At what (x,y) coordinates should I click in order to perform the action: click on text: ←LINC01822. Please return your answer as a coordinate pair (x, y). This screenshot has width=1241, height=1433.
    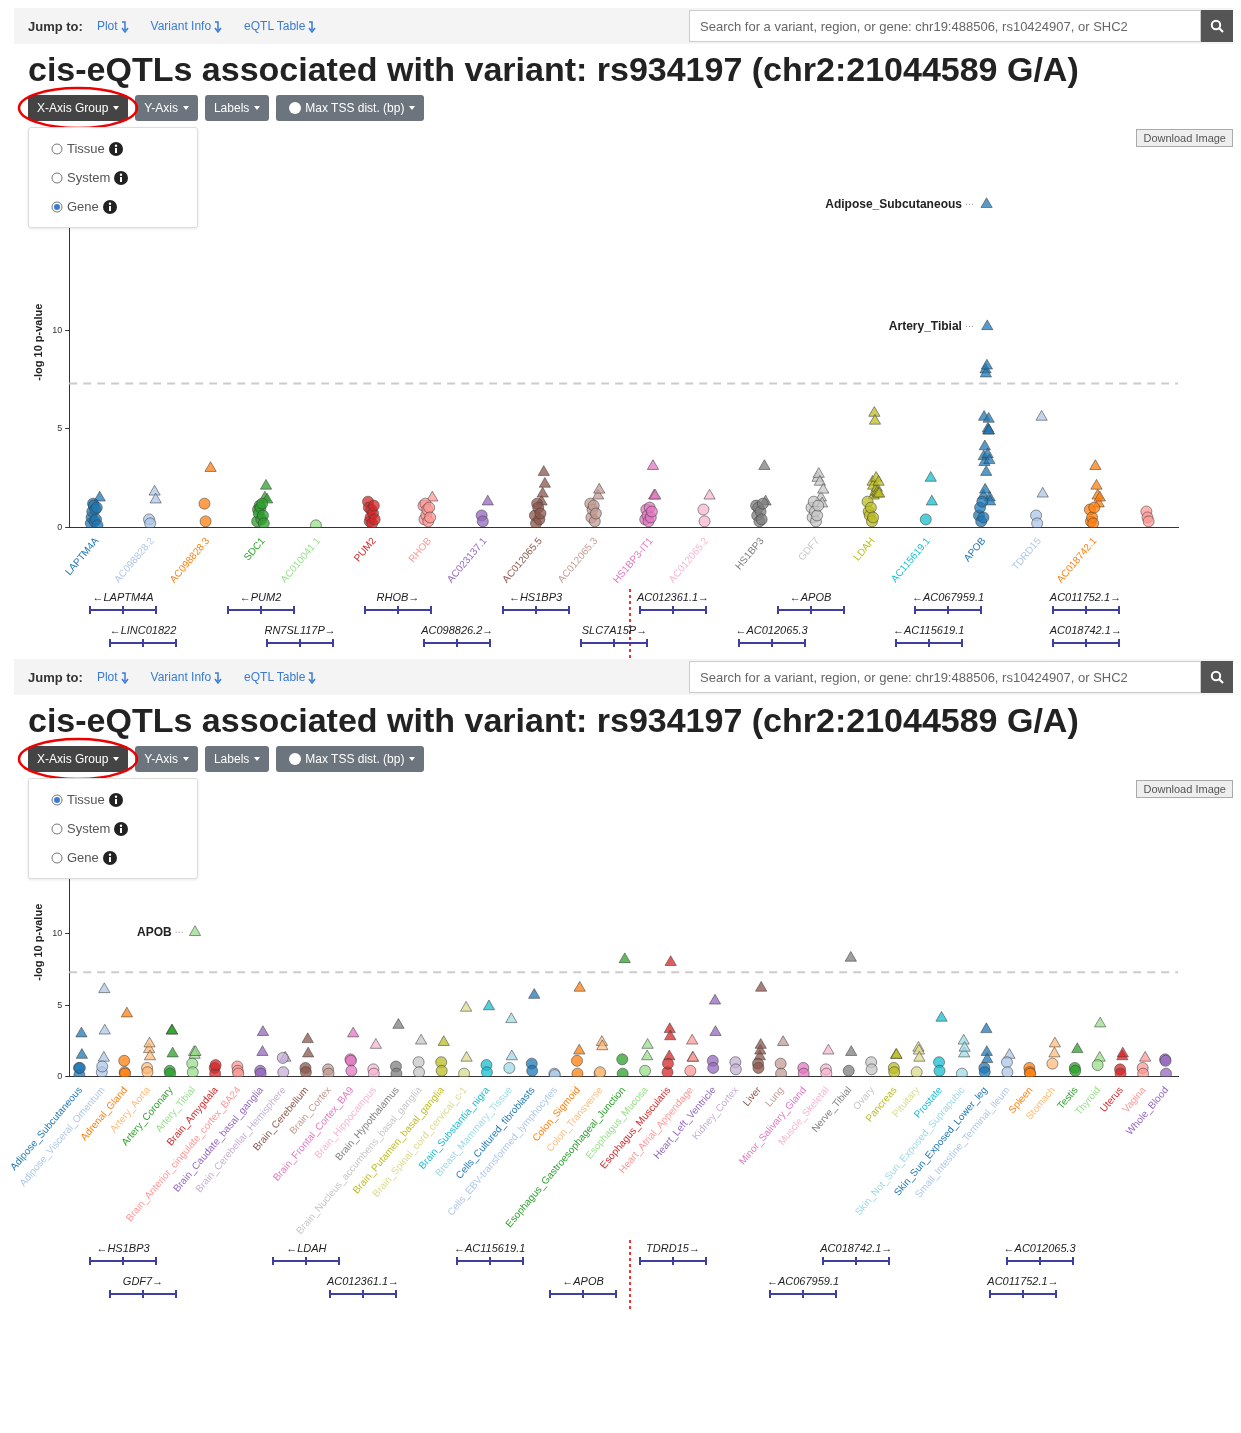
    Looking at the image, I should click on (143, 630).